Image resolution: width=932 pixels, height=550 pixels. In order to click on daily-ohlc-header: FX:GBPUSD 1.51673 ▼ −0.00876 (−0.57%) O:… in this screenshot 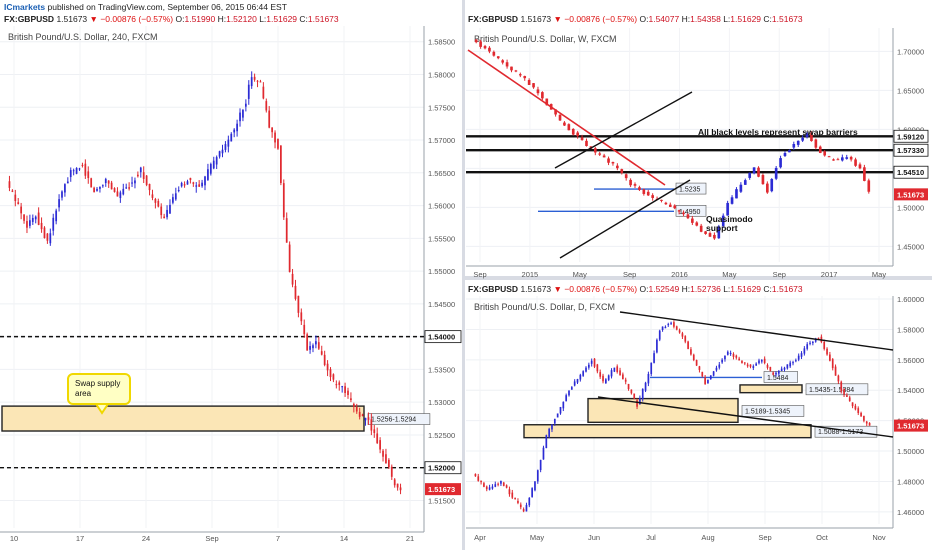, I will do `click(635, 289)`.